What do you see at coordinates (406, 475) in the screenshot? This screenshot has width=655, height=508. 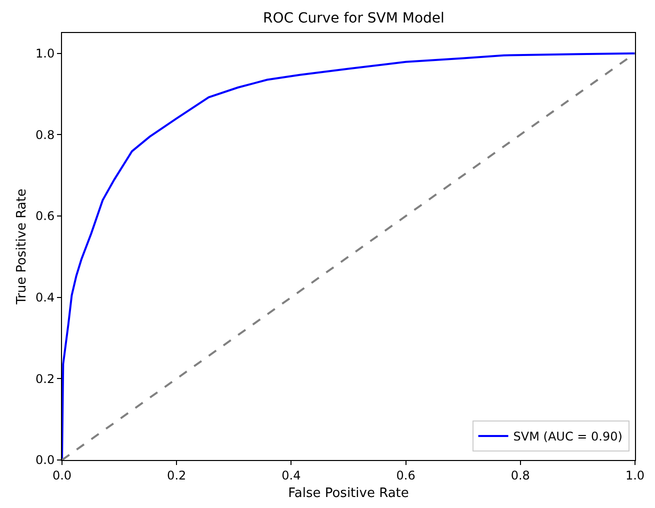 I see `x-tick-label: 0.6` at bounding box center [406, 475].